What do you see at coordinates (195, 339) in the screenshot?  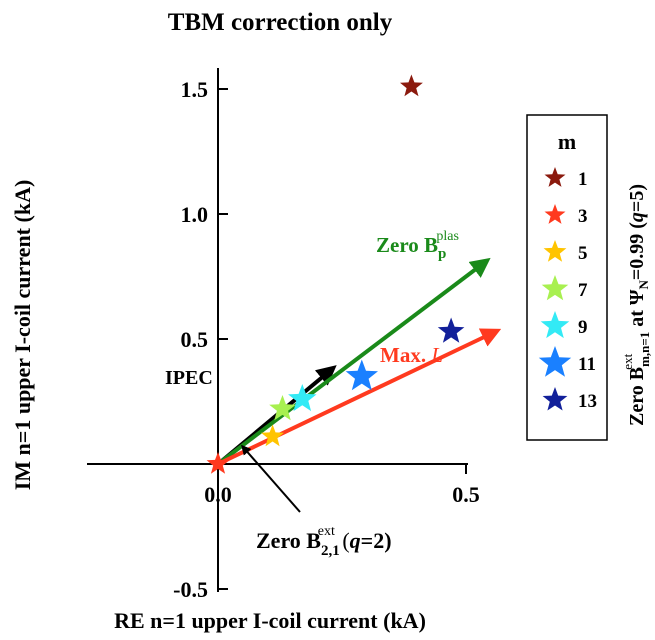 I see `y-tick-label: 0.5` at bounding box center [195, 339].